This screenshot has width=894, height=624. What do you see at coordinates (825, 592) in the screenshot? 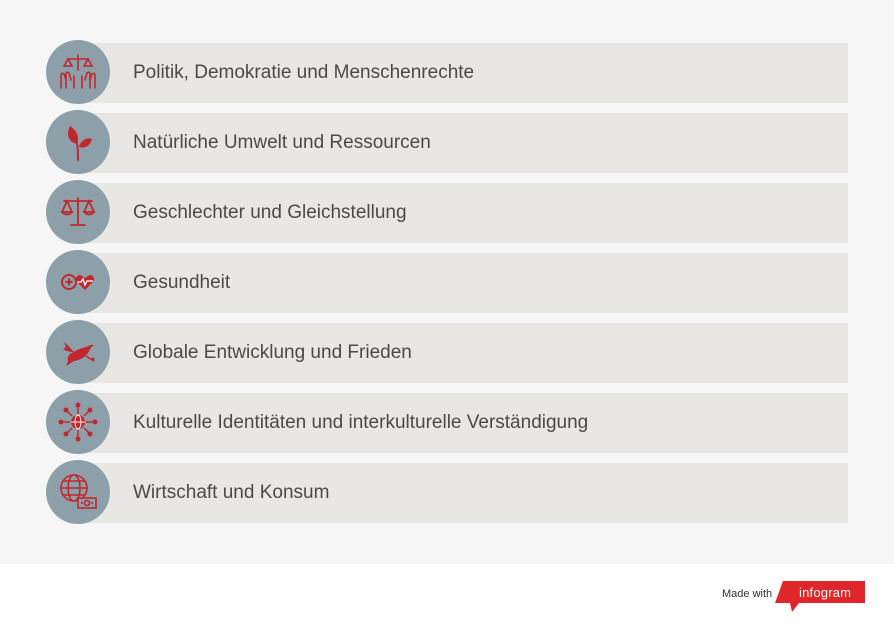
I see `infogram-brand-label: infogram` at bounding box center [825, 592].